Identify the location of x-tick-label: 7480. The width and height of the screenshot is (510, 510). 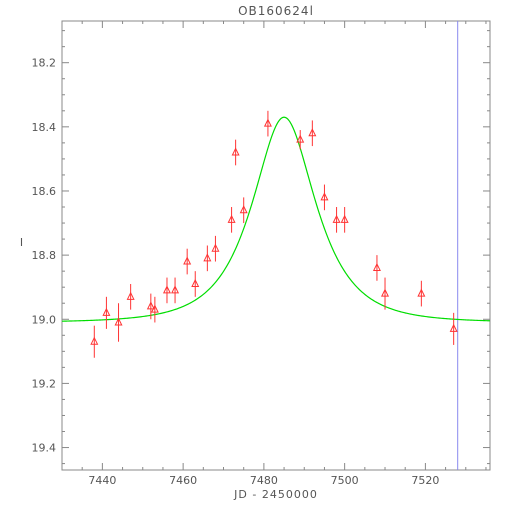
(264, 480).